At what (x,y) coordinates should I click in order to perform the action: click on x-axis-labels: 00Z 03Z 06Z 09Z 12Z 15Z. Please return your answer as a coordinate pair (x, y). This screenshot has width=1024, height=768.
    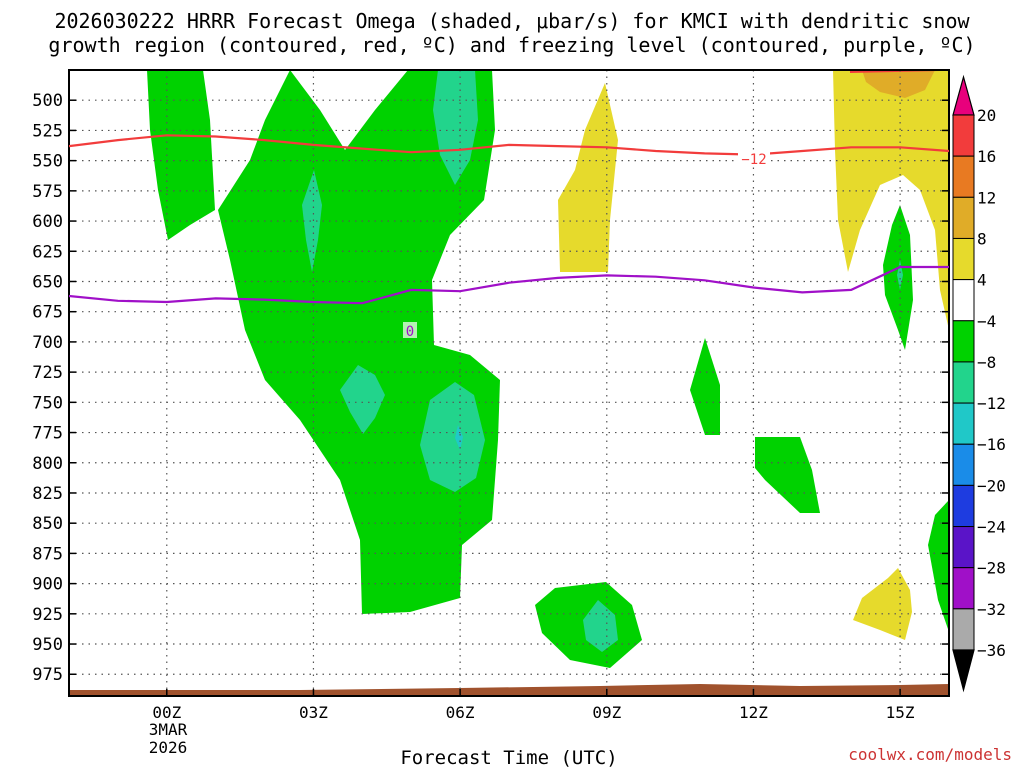
    Looking at the image, I should click on (533, 705).